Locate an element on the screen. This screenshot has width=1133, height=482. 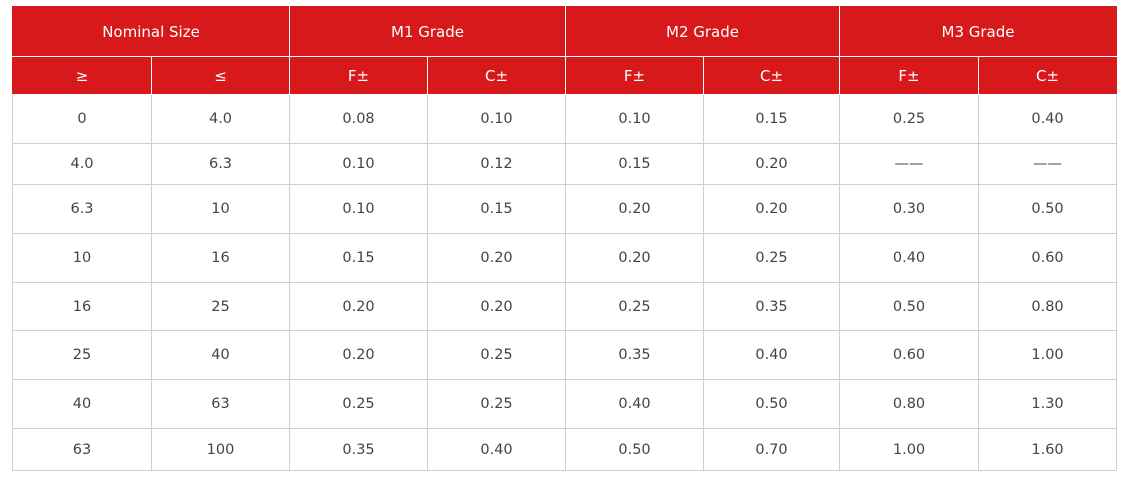
table-cell: 0.30 is located at coordinates (909, 209).